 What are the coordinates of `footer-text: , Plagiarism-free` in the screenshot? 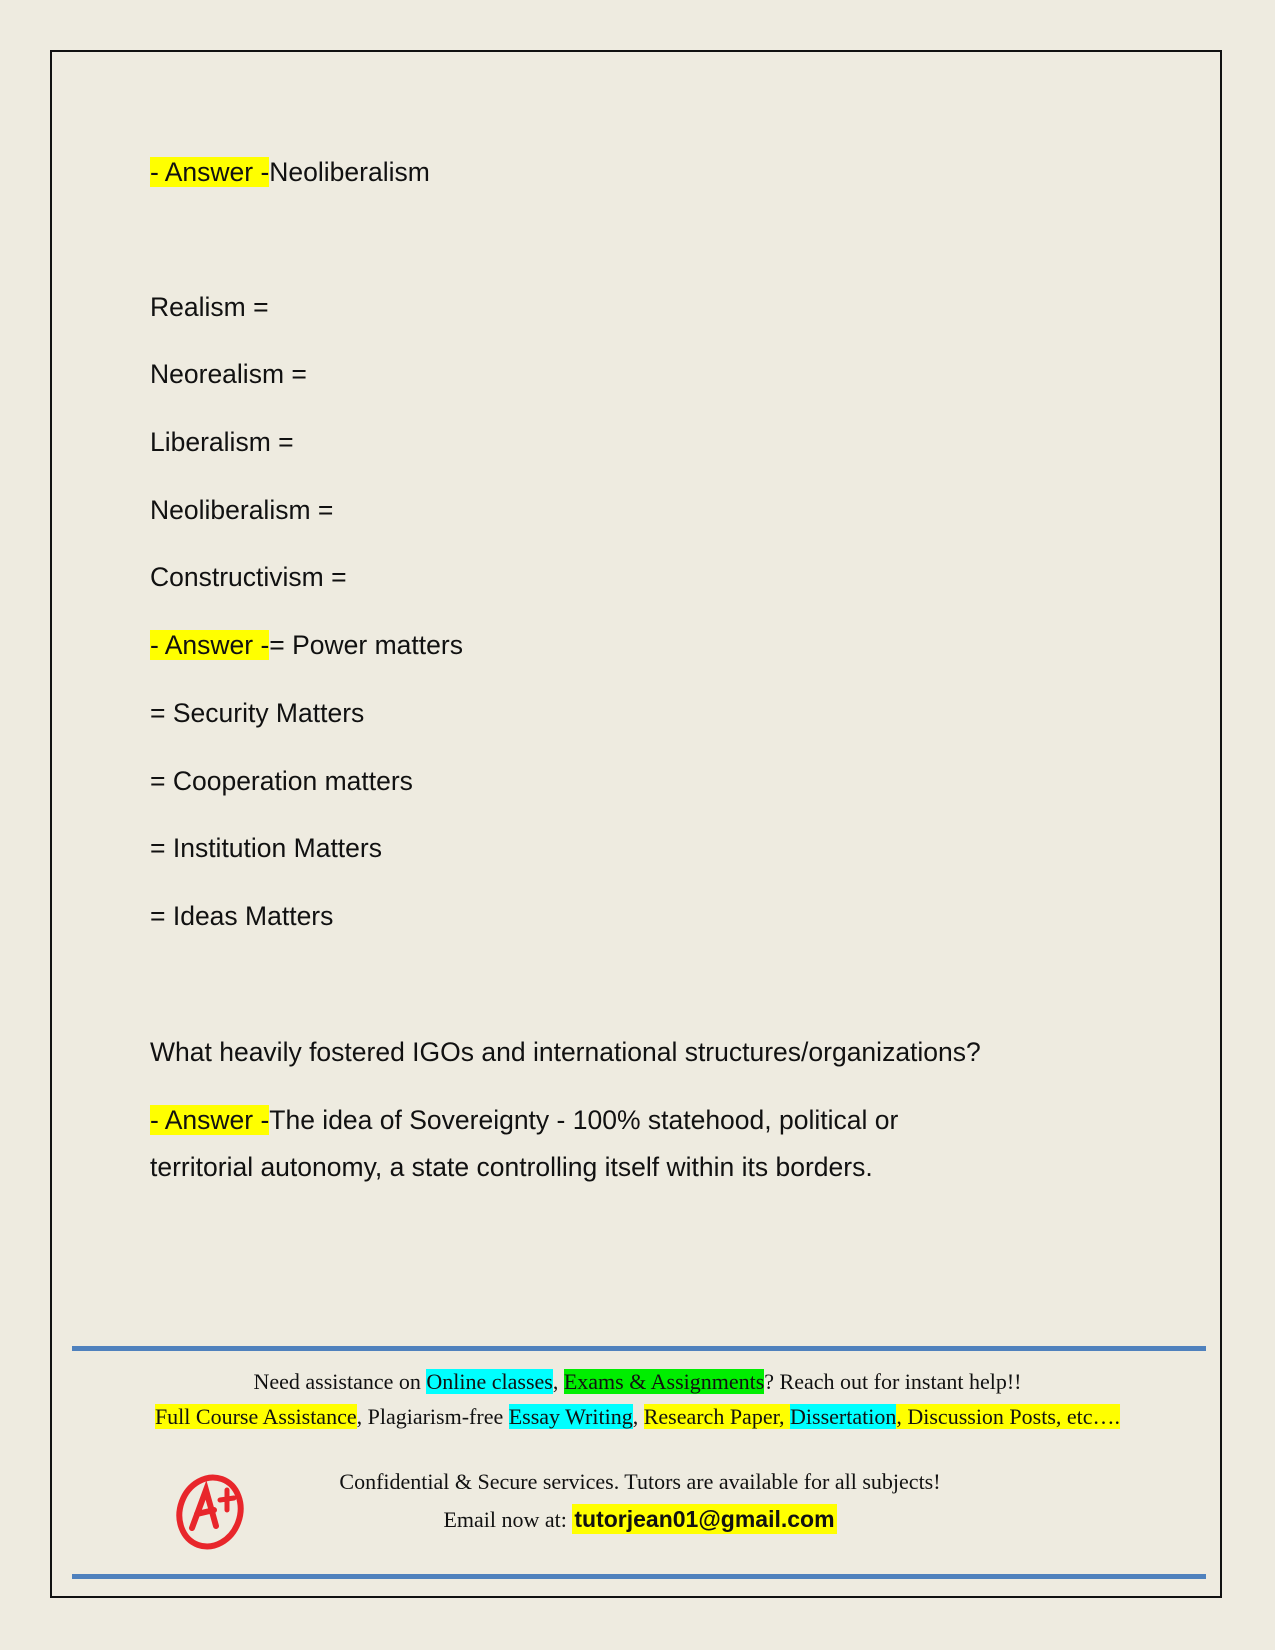 It's located at (432, 1416).